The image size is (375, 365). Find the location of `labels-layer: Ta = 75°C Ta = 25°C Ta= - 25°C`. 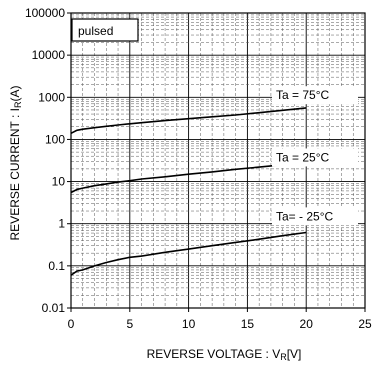

labels-layer: Ta = 75°C Ta = 25°C Ta= - 25°C is located at coordinates (315, 156).